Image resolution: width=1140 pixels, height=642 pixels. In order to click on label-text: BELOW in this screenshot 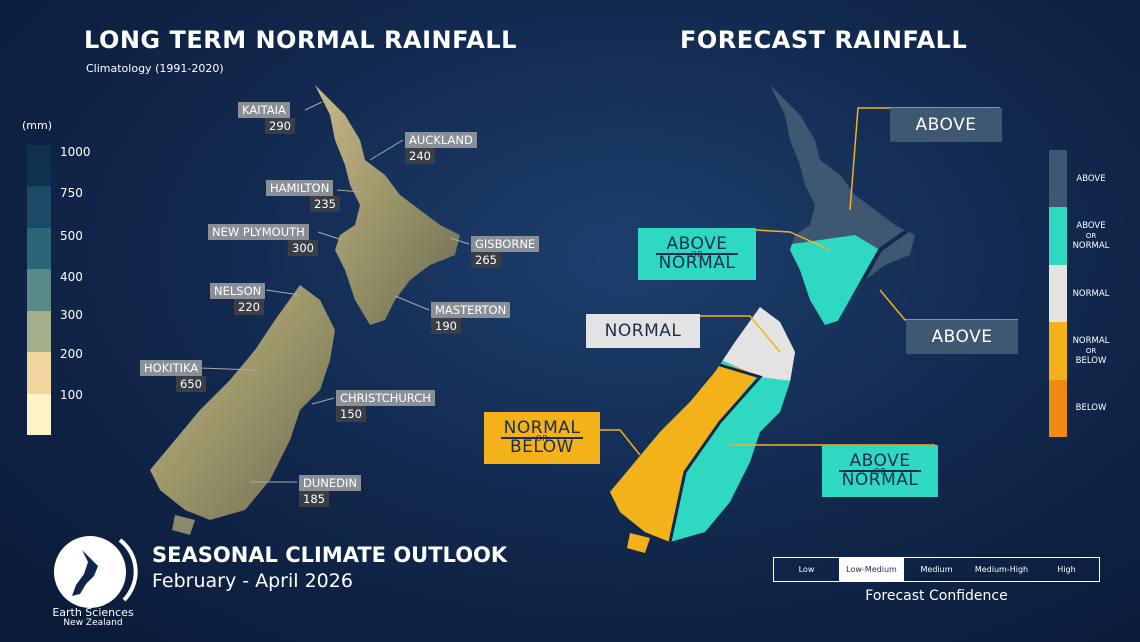, I will do `click(542, 447)`.